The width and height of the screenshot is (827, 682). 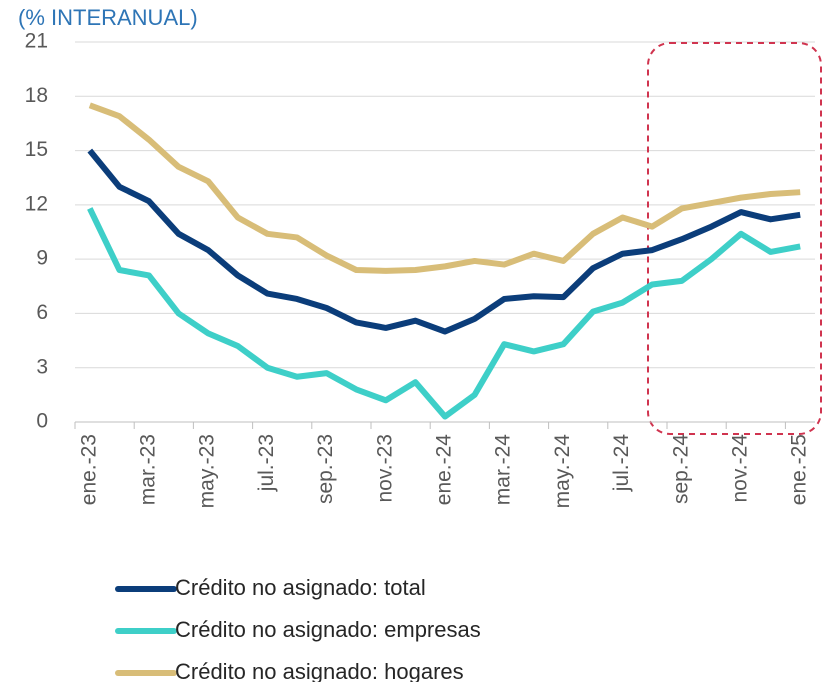 What do you see at coordinates (300, 587) in the screenshot?
I see `legend-label: Crédito no asignado: total` at bounding box center [300, 587].